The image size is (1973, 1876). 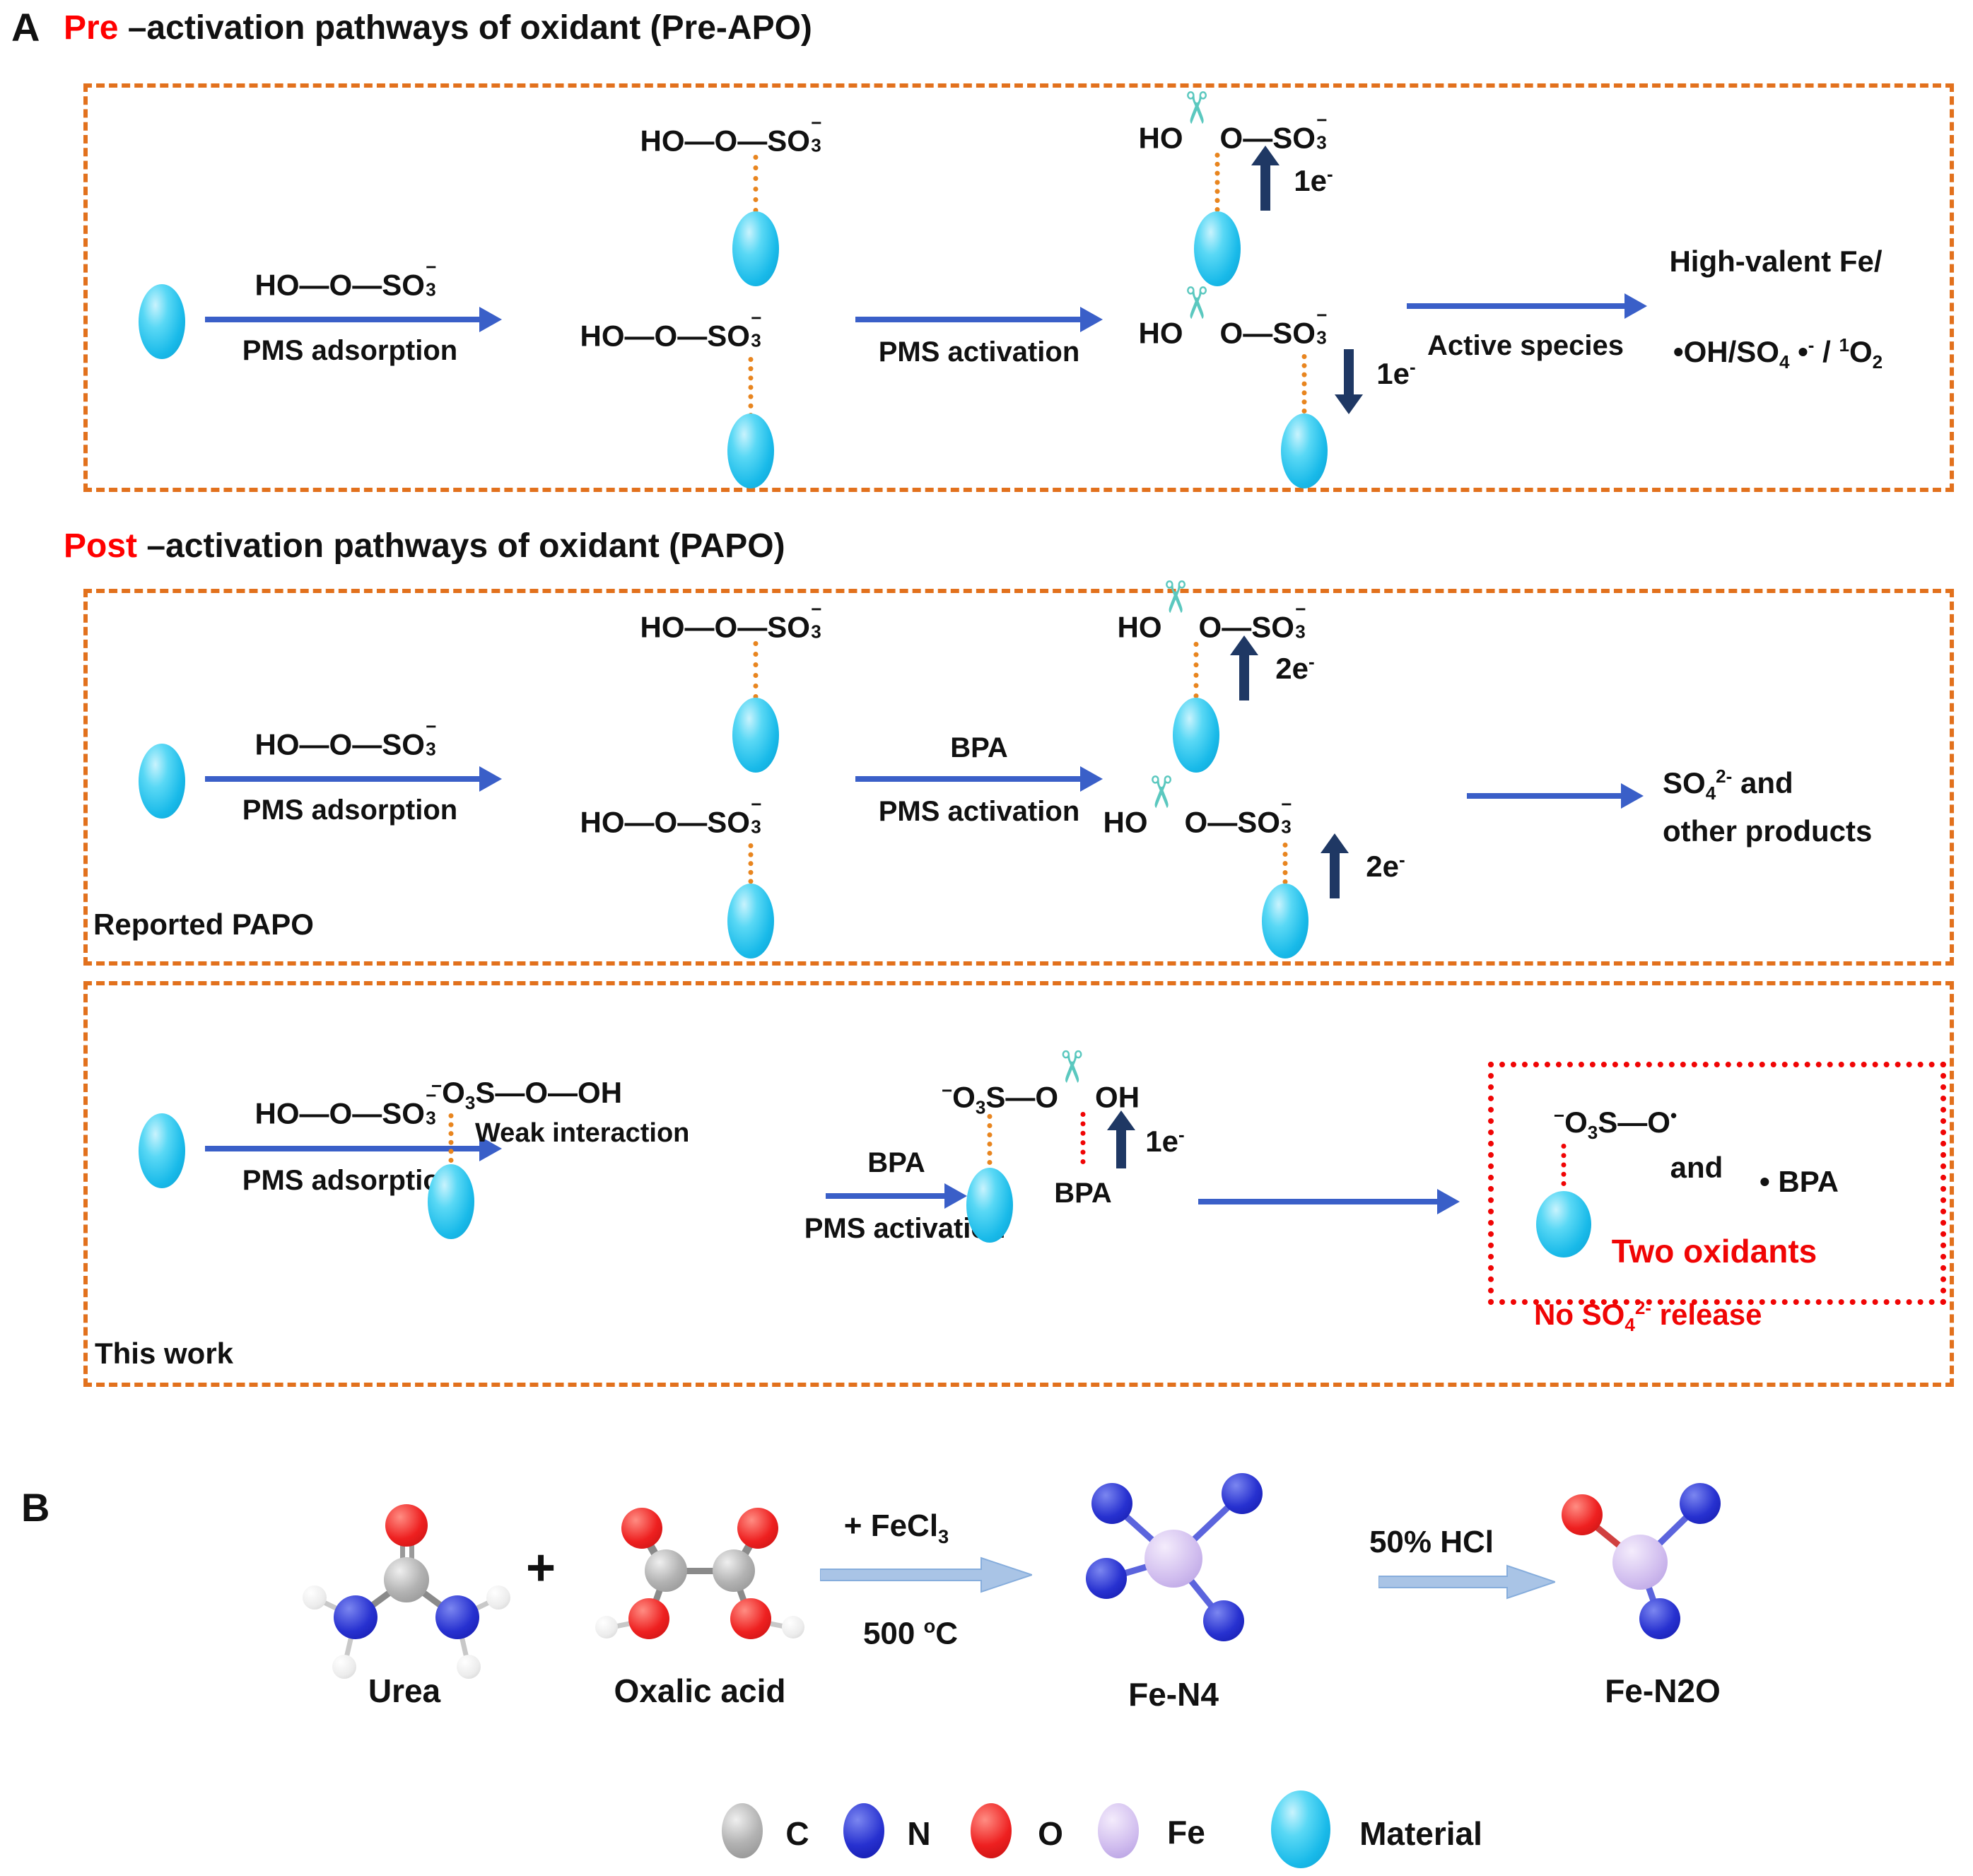 I want to click on legend-material-label: Material, so click(x=1421, y=1833).